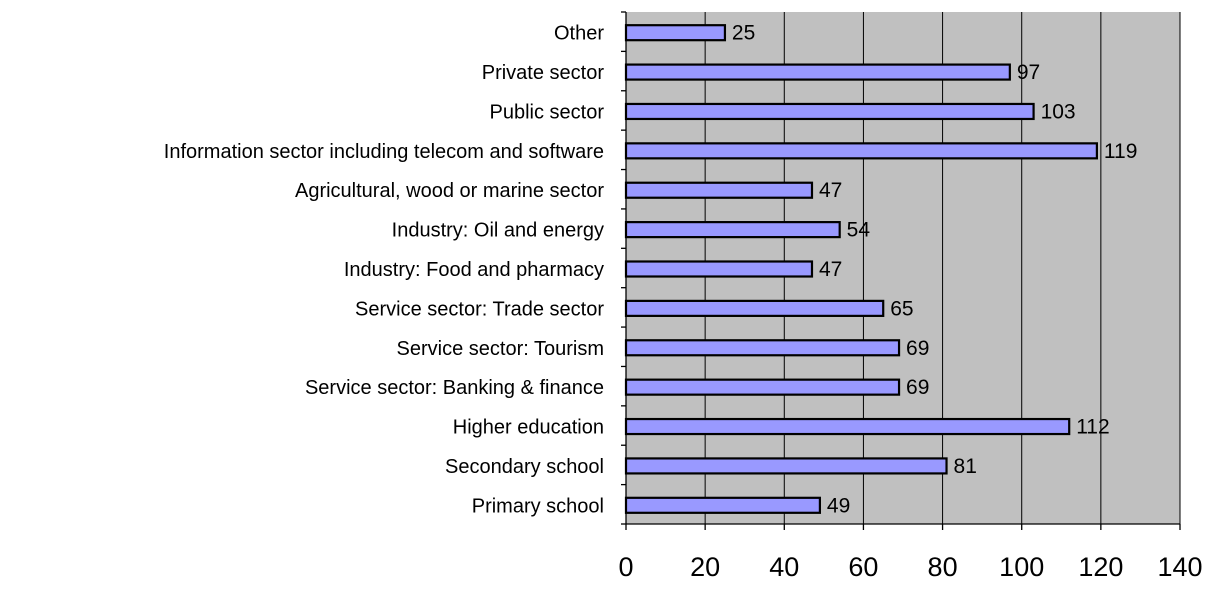  What do you see at coordinates (624, 268) in the screenshot?
I see `y-axis` at bounding box center [624, 268].